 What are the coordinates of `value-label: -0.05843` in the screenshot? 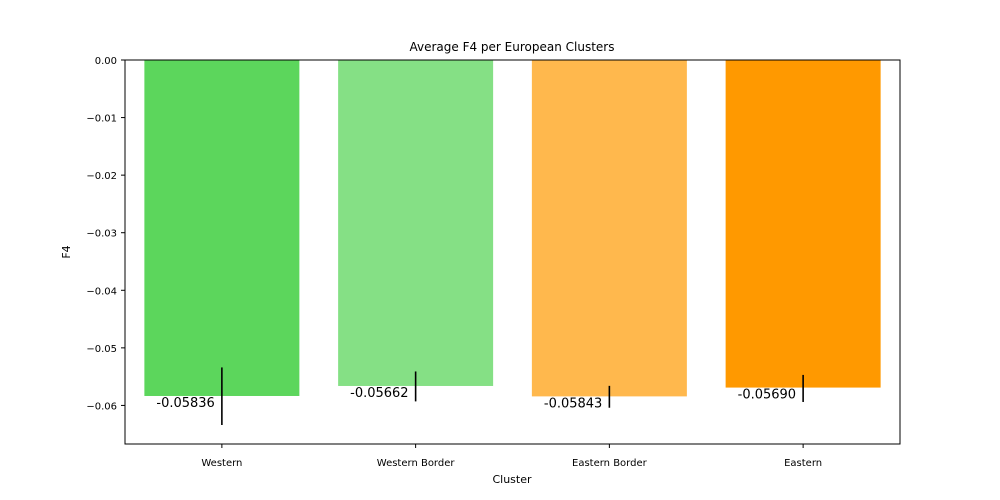 It's located at (573, 403).